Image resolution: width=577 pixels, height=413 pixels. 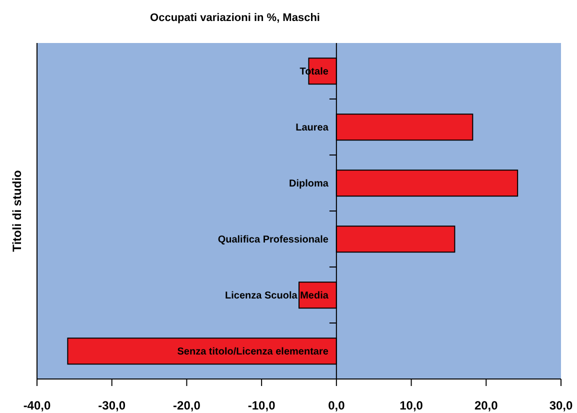 What do you see at coordinates (561, 405) in the screenshot?
I see `x-tick-label: 30,0` at bounding box center [561, 405].